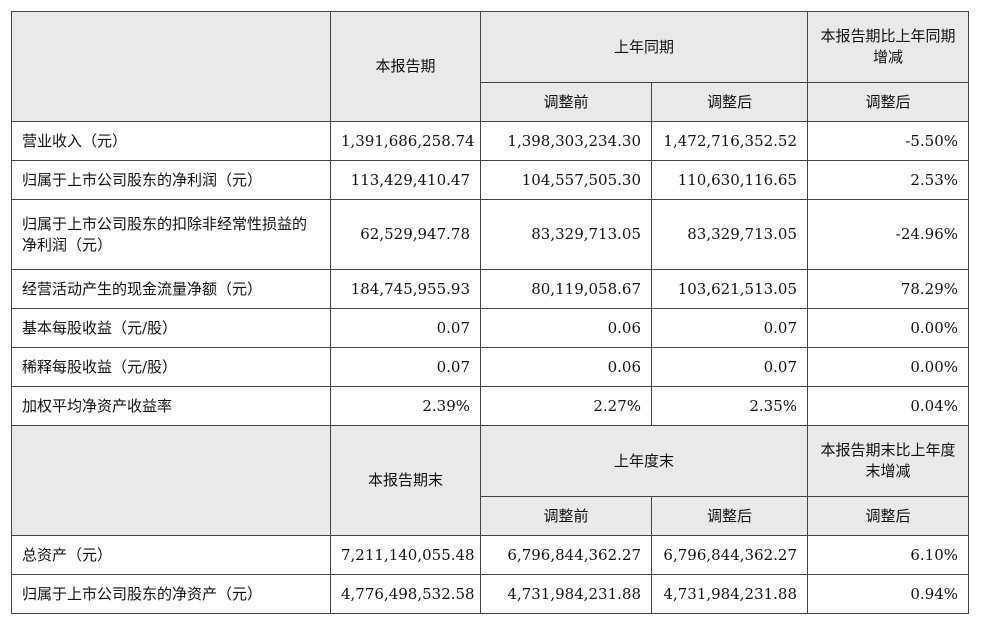 The height and width of the screenshot is (634, 981). What do you see at coordinates (888, 406) in the screenshot?
I see `change-value: 0.04%` at bounding box center [888, 406].